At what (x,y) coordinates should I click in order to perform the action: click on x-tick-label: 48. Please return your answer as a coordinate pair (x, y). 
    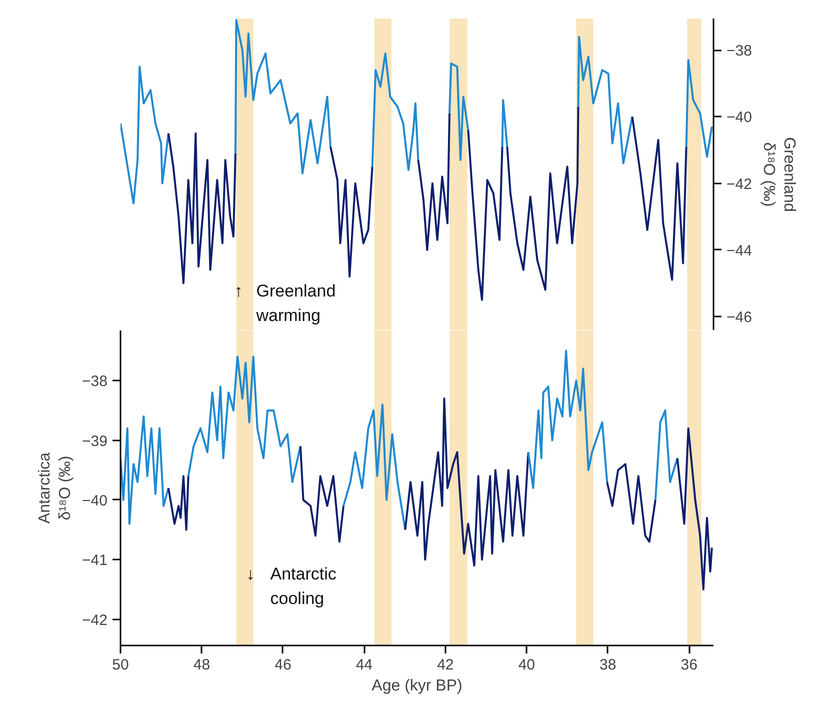
    Looking at the image, I should click on (201, 665).